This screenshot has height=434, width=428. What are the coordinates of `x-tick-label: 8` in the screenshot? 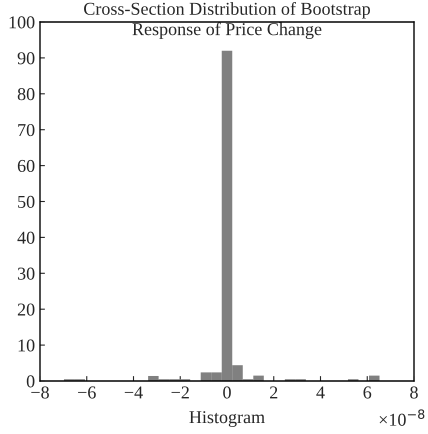 It's located at (414, 392).